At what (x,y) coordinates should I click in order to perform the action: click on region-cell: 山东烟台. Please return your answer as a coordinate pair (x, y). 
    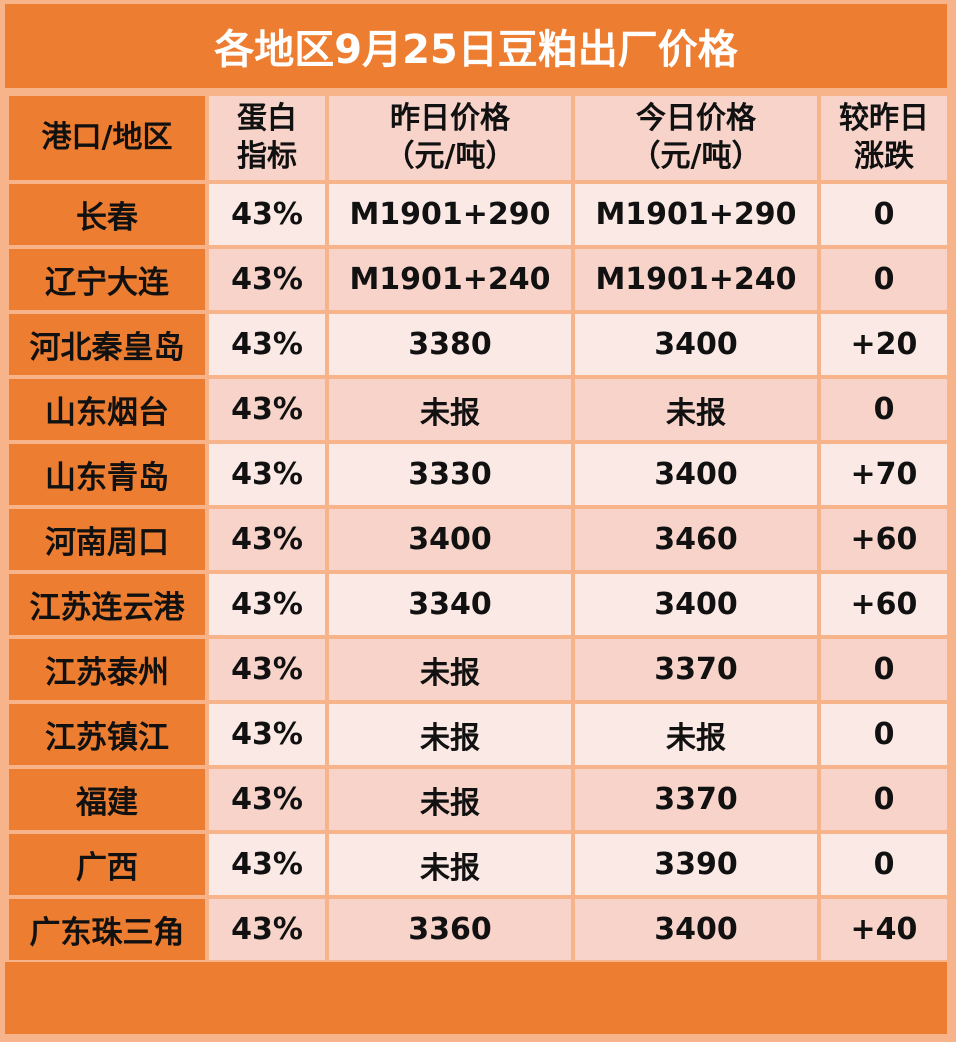
    Looking at the image, I should click on (107, 409).